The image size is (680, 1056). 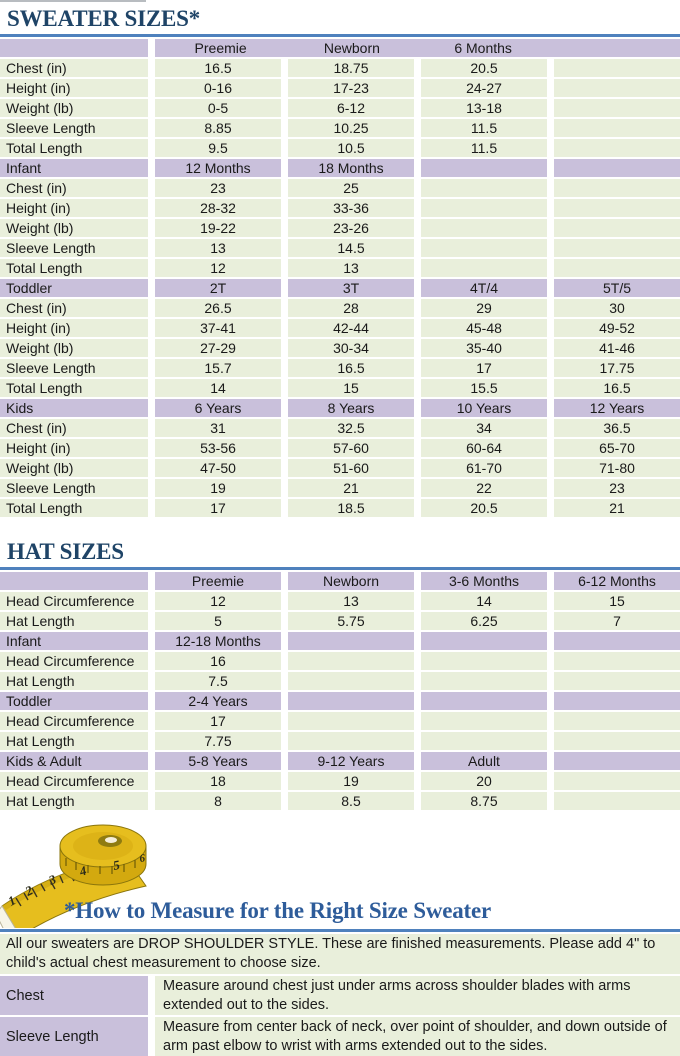 What do you see at coordinates (484, 288) in the screenshot?
I see `column-header-cell: 4T/4` at bounding box center [484, 288].